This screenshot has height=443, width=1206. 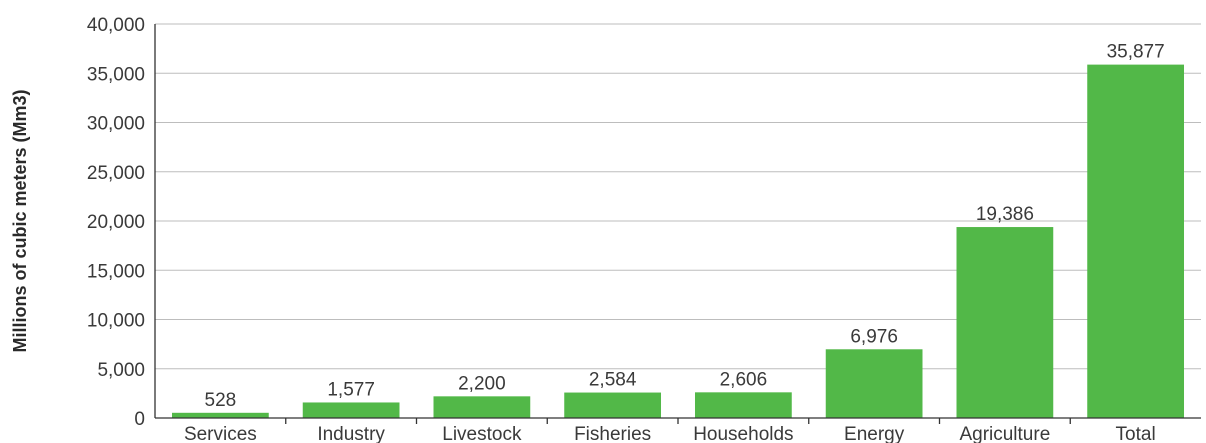 I want to click on bar-industry, so click(x=351, y=410).